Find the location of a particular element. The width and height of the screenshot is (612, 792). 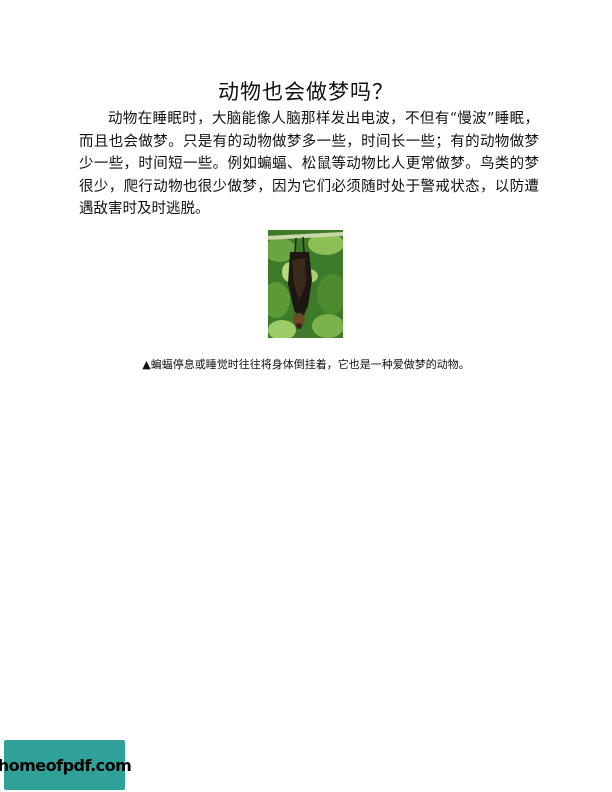

watermark-logo: homeofpdf.com is located at coordinates (66, 765).